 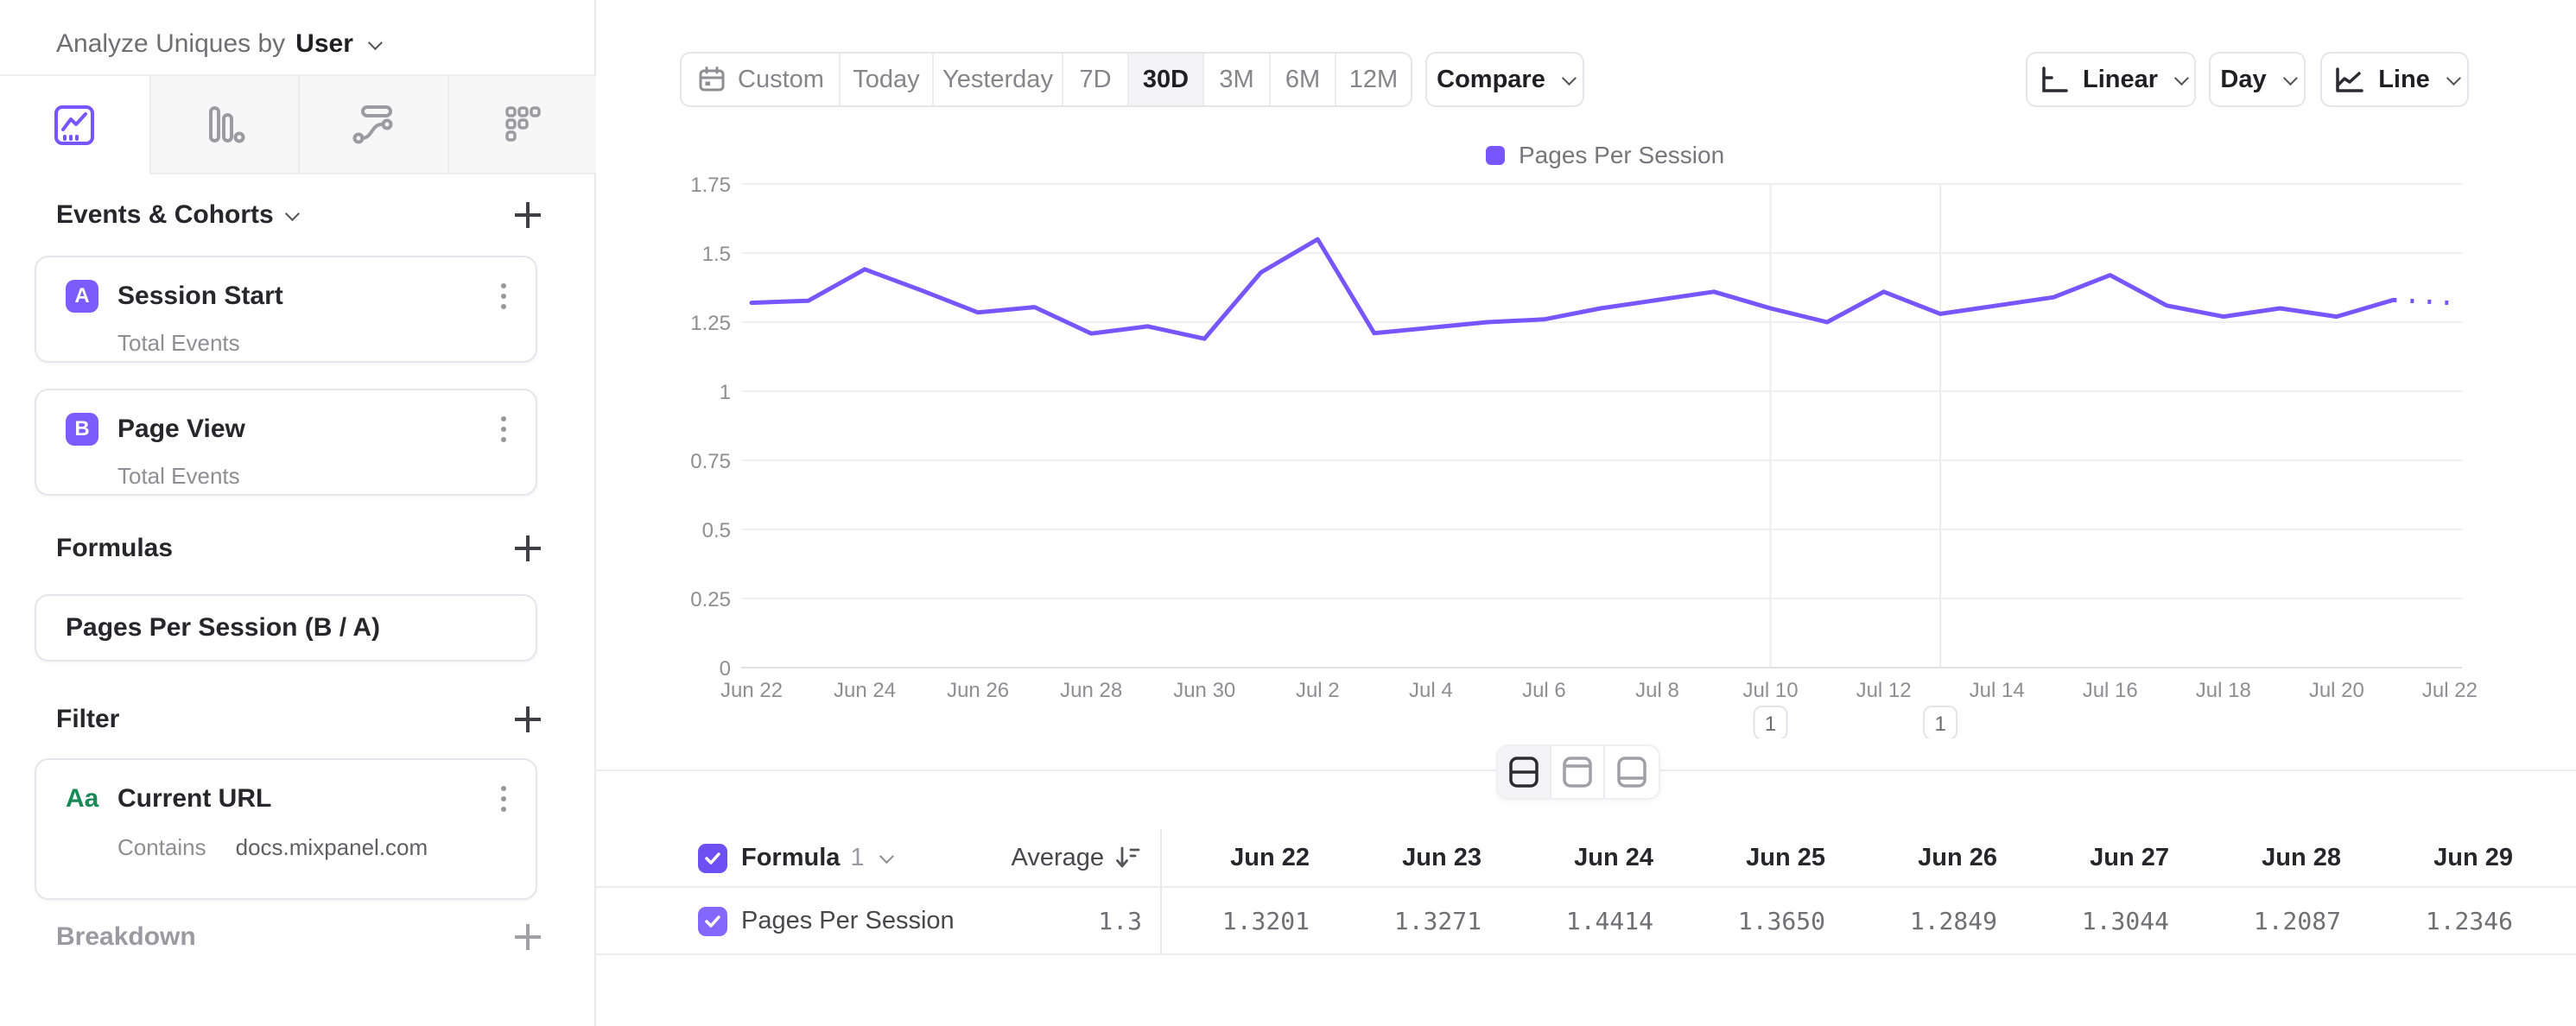 What do you see at coordinates (1622, 155) in the screenshot?
I see `legend-series-label: Pages Per Session` at bounding box center [1622, 155].